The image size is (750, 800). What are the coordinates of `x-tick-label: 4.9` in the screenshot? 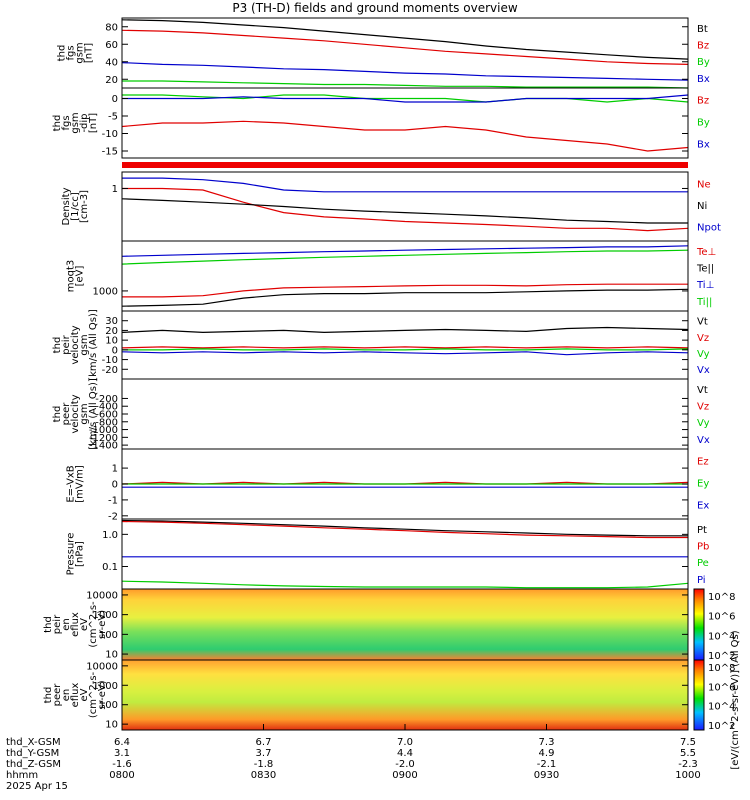 It's located at (547, 753).